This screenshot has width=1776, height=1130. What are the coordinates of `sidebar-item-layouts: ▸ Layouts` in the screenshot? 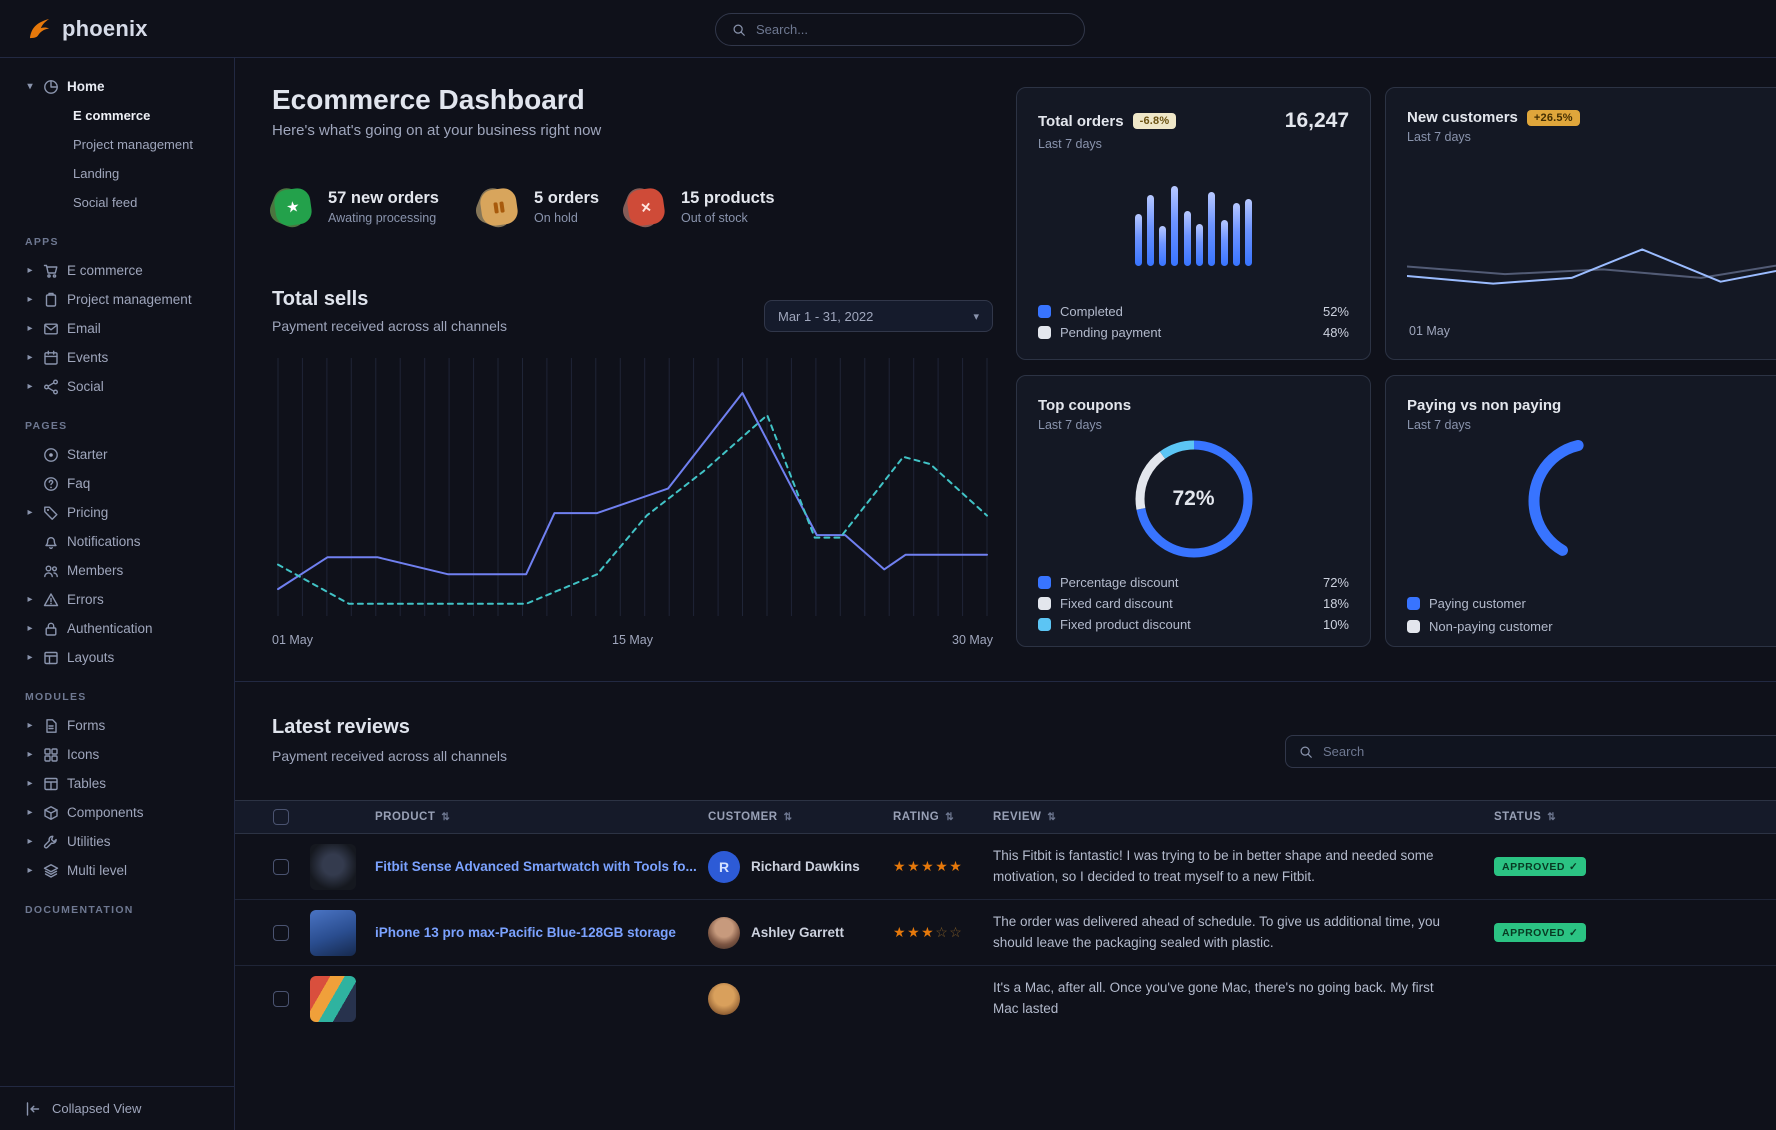 It's located at (117, 657).